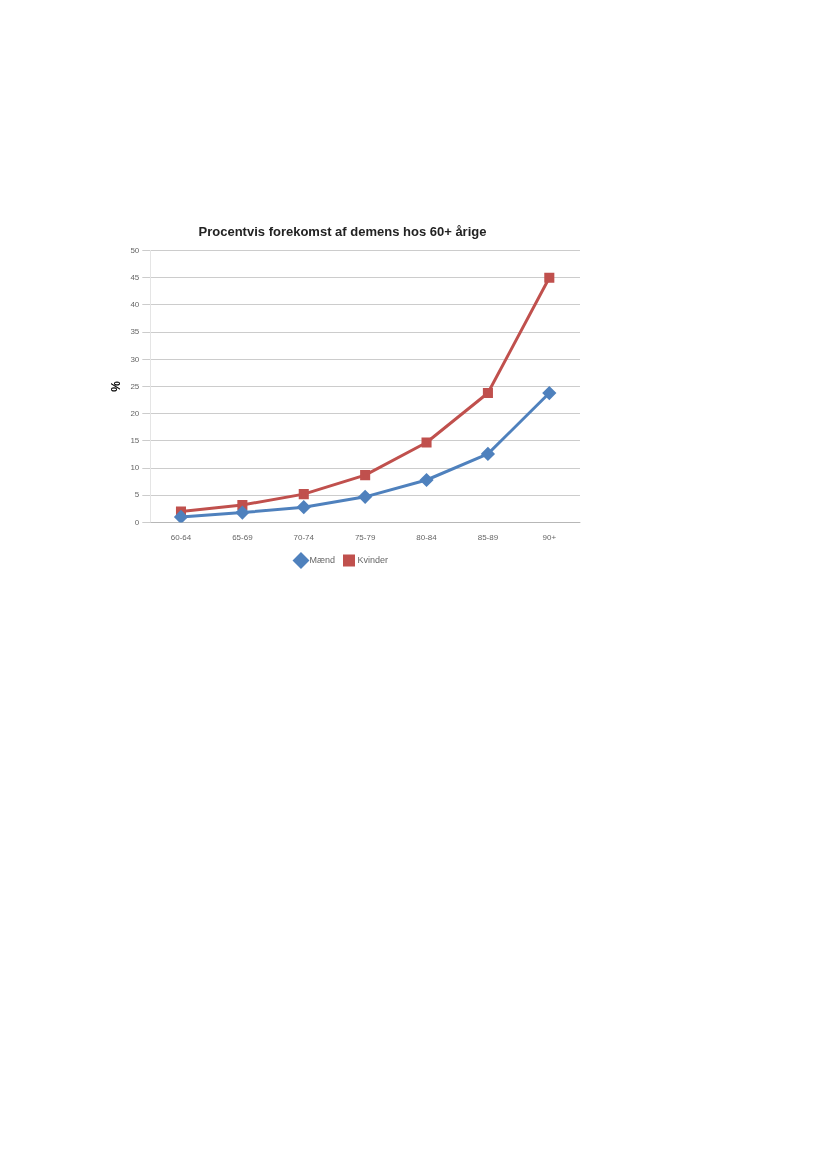 The image size is (827, 1169). Describe the element at coordinates (137, 495) in the screenshot. I see `y-tick-label: 5` at that location.